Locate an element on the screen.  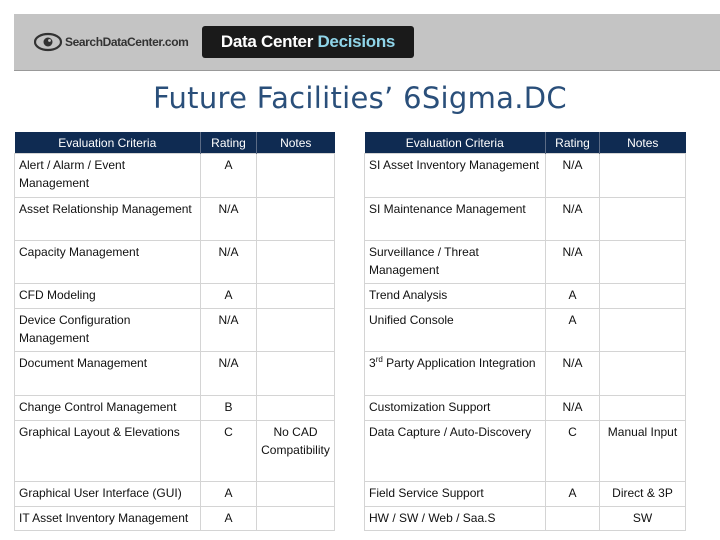
table-row: IT Asset Inventory Management A is located at coordinates (175, 519).